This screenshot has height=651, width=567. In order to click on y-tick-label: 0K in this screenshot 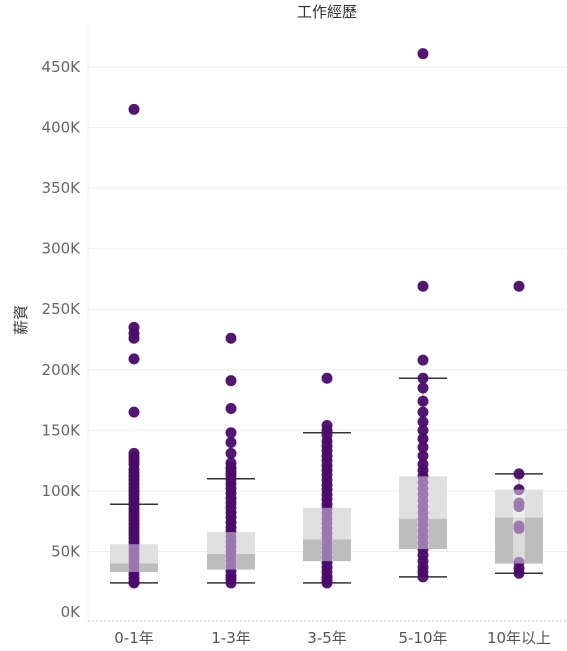, I will do `click(71, 612)`.